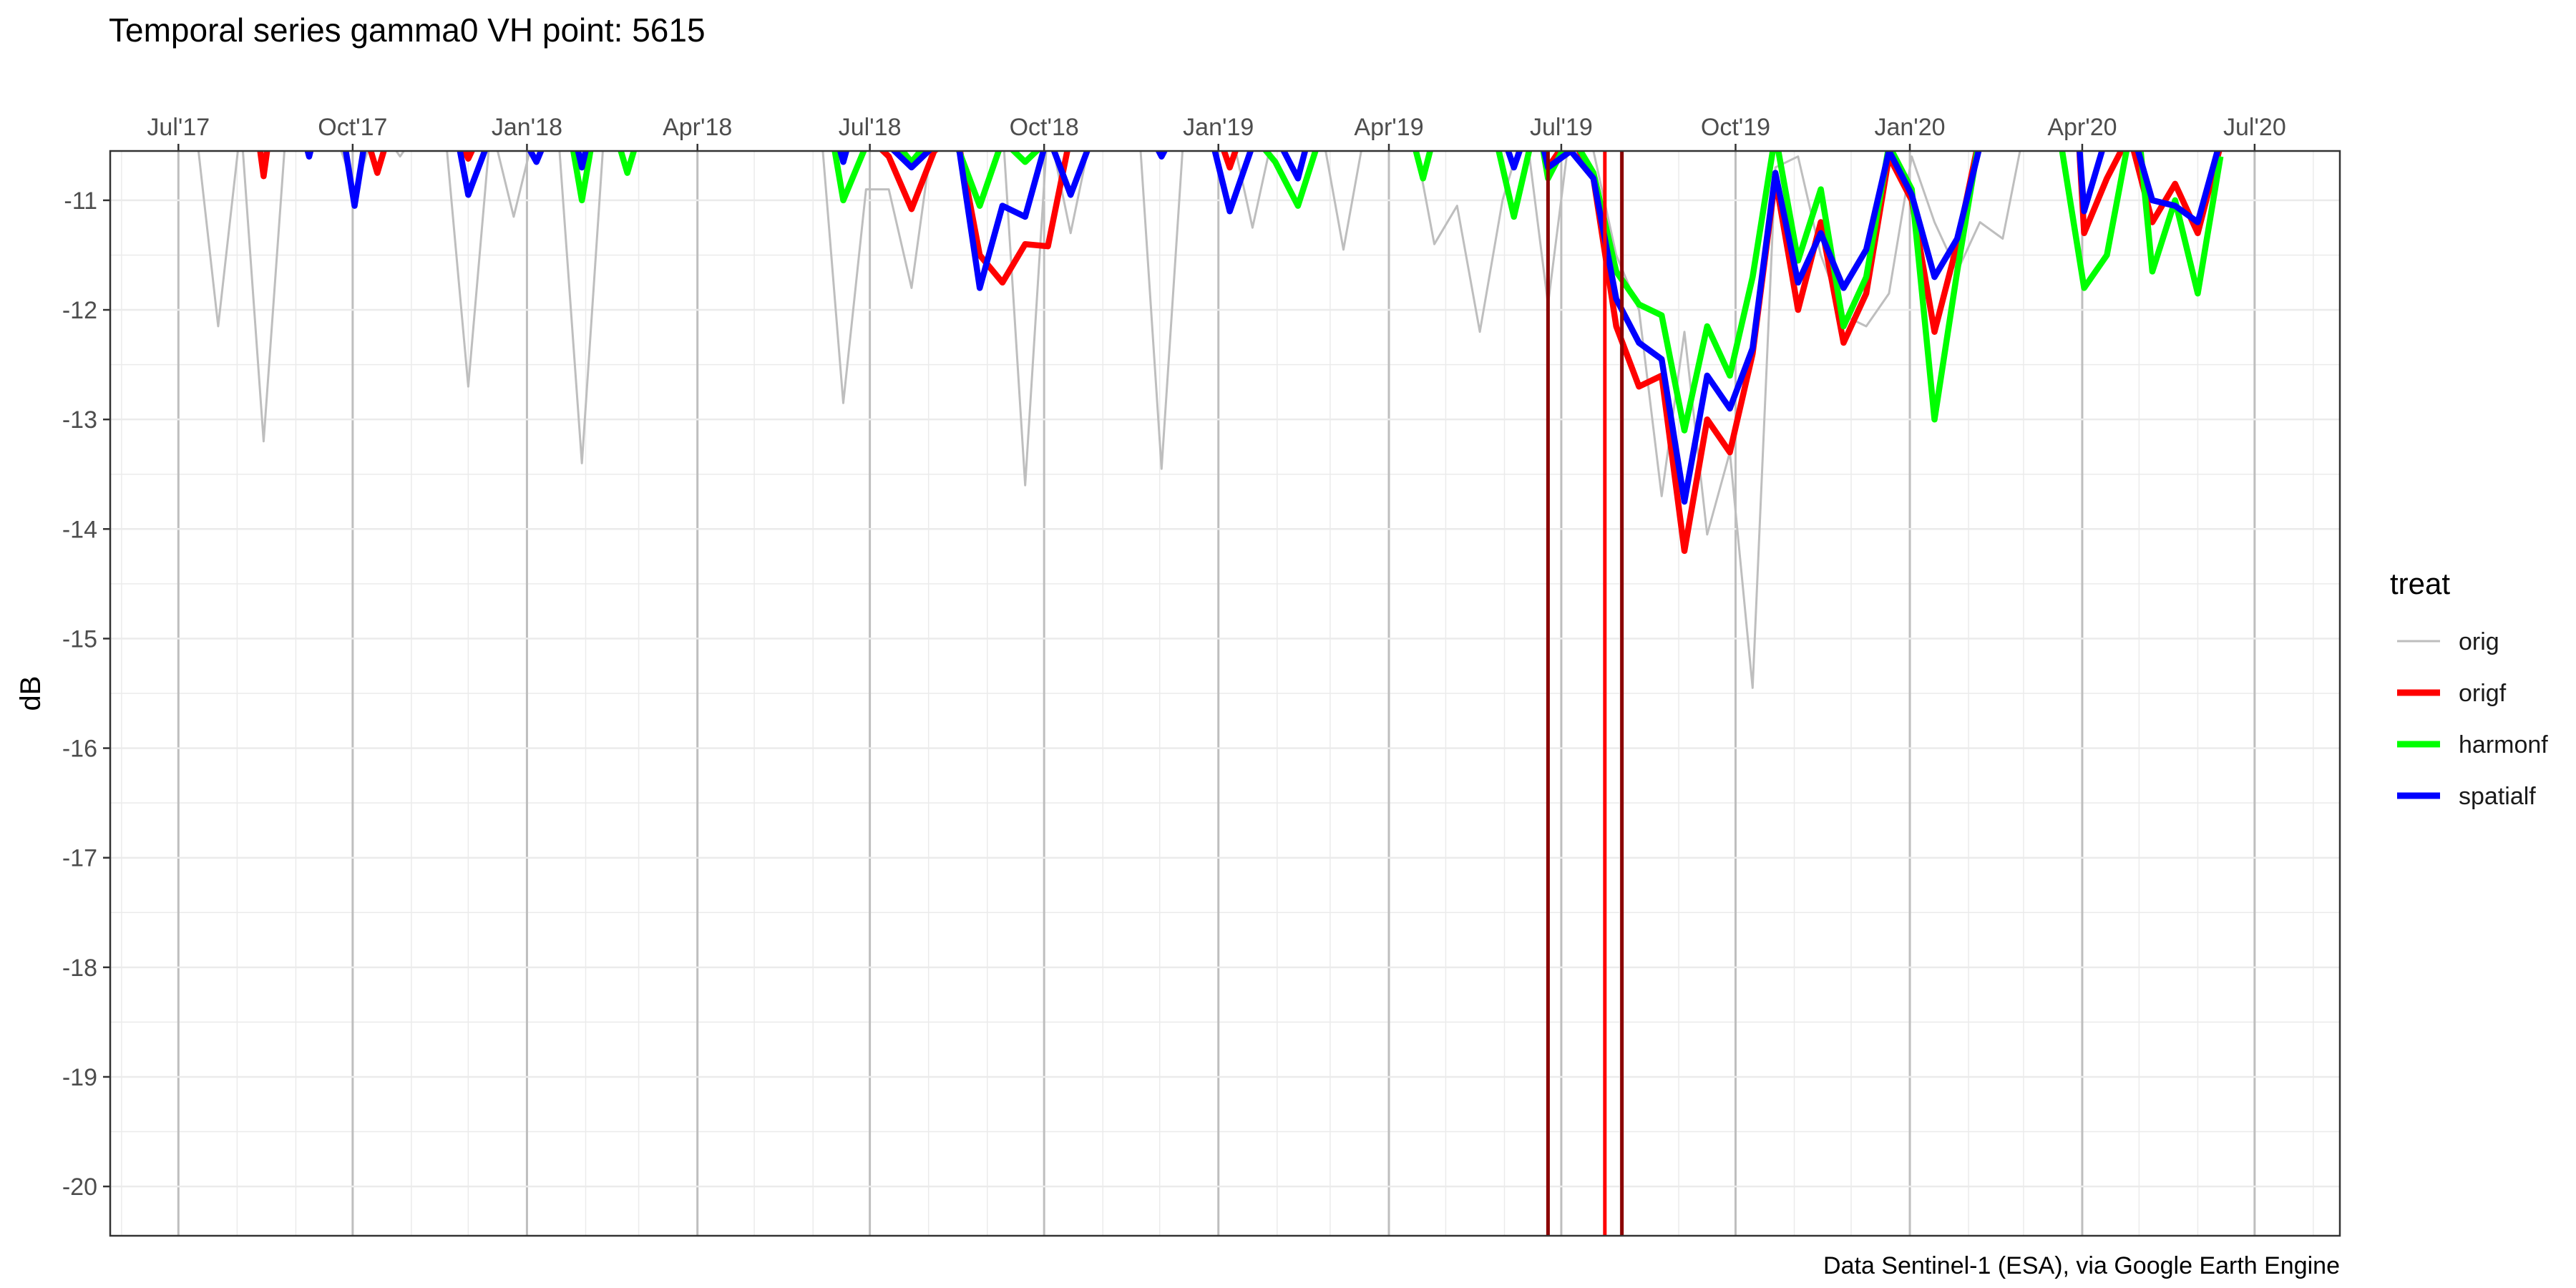  What do you see at coordinates (2420, 583) in the screenshot?
I see `legend-title: treat` at bounding box center [2420, 583].